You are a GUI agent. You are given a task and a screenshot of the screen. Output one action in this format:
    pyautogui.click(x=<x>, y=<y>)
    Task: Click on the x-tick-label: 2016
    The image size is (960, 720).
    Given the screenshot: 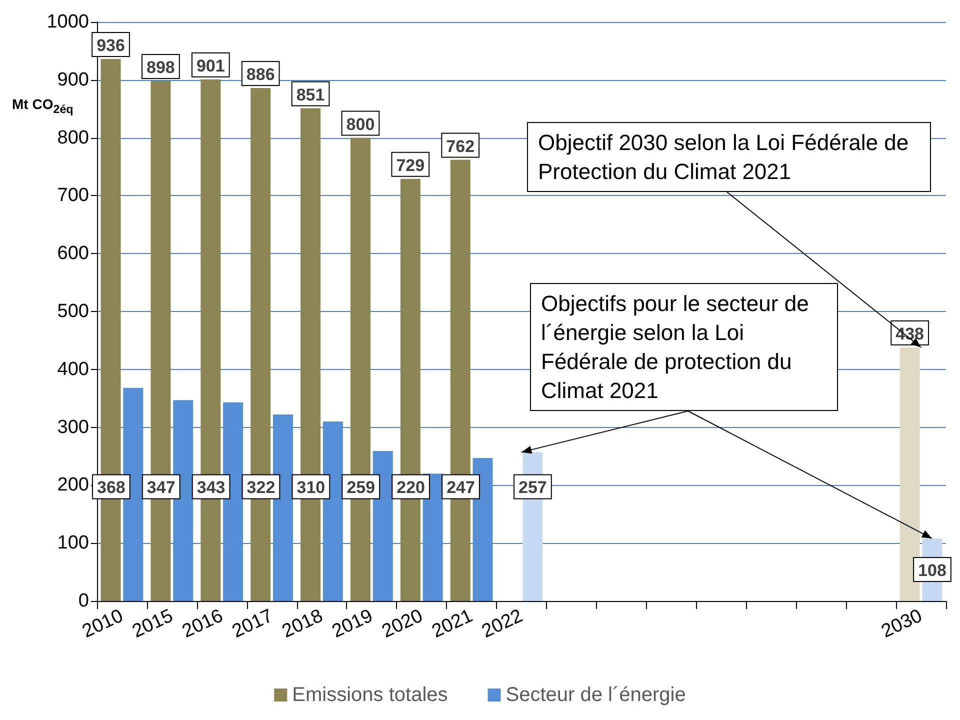 What is the action you would take?
    pyautogui.click(x=202, y=623)
    